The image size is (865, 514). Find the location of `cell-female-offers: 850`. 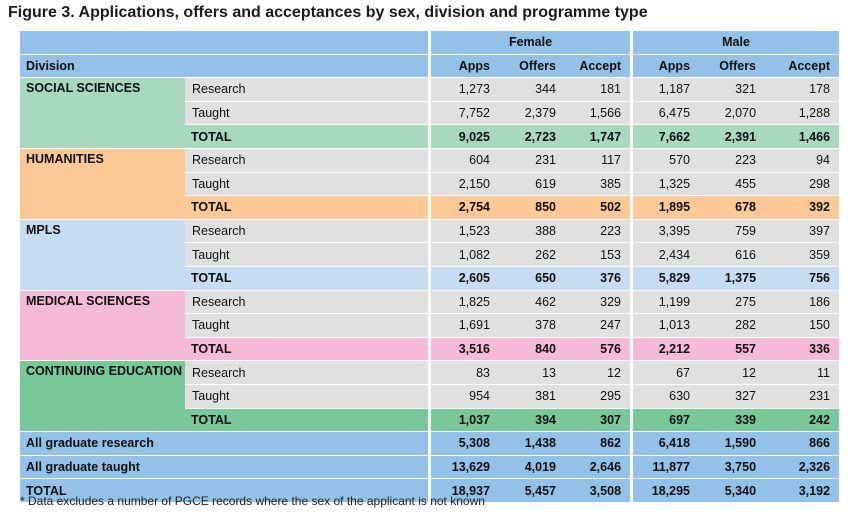

cell-female-offers: 850 is located at coordinates (532, 208).